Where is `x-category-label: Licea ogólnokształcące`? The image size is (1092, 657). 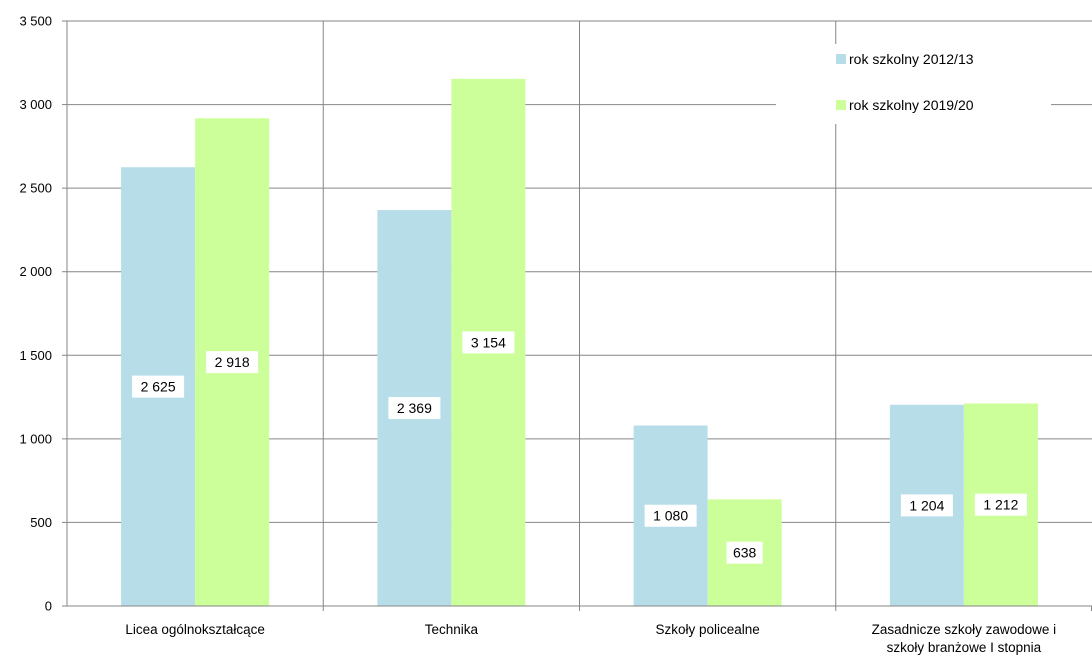
x-category-label: Licea ogólnokształcące is located at coordinates (195, 629).